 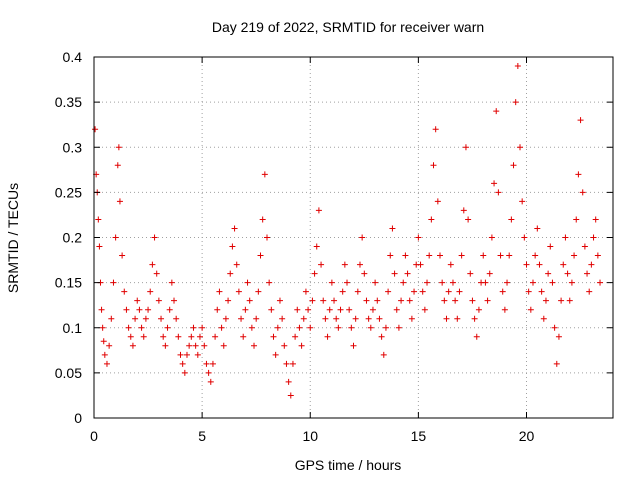 What do you see at coordinates (348, 465) in the screenshot?
I see `x-axis-label: GPS time / hours` at bounding box center [348, 465].